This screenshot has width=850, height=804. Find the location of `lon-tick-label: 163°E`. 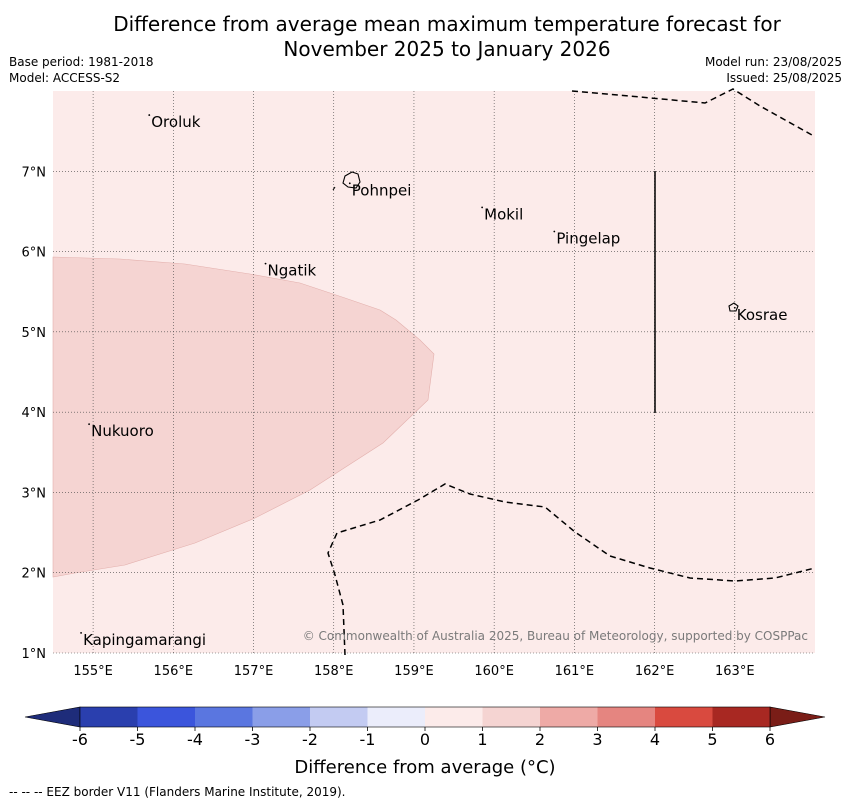

lon-tick-label: 163°E is located at coordinates (735, 671).